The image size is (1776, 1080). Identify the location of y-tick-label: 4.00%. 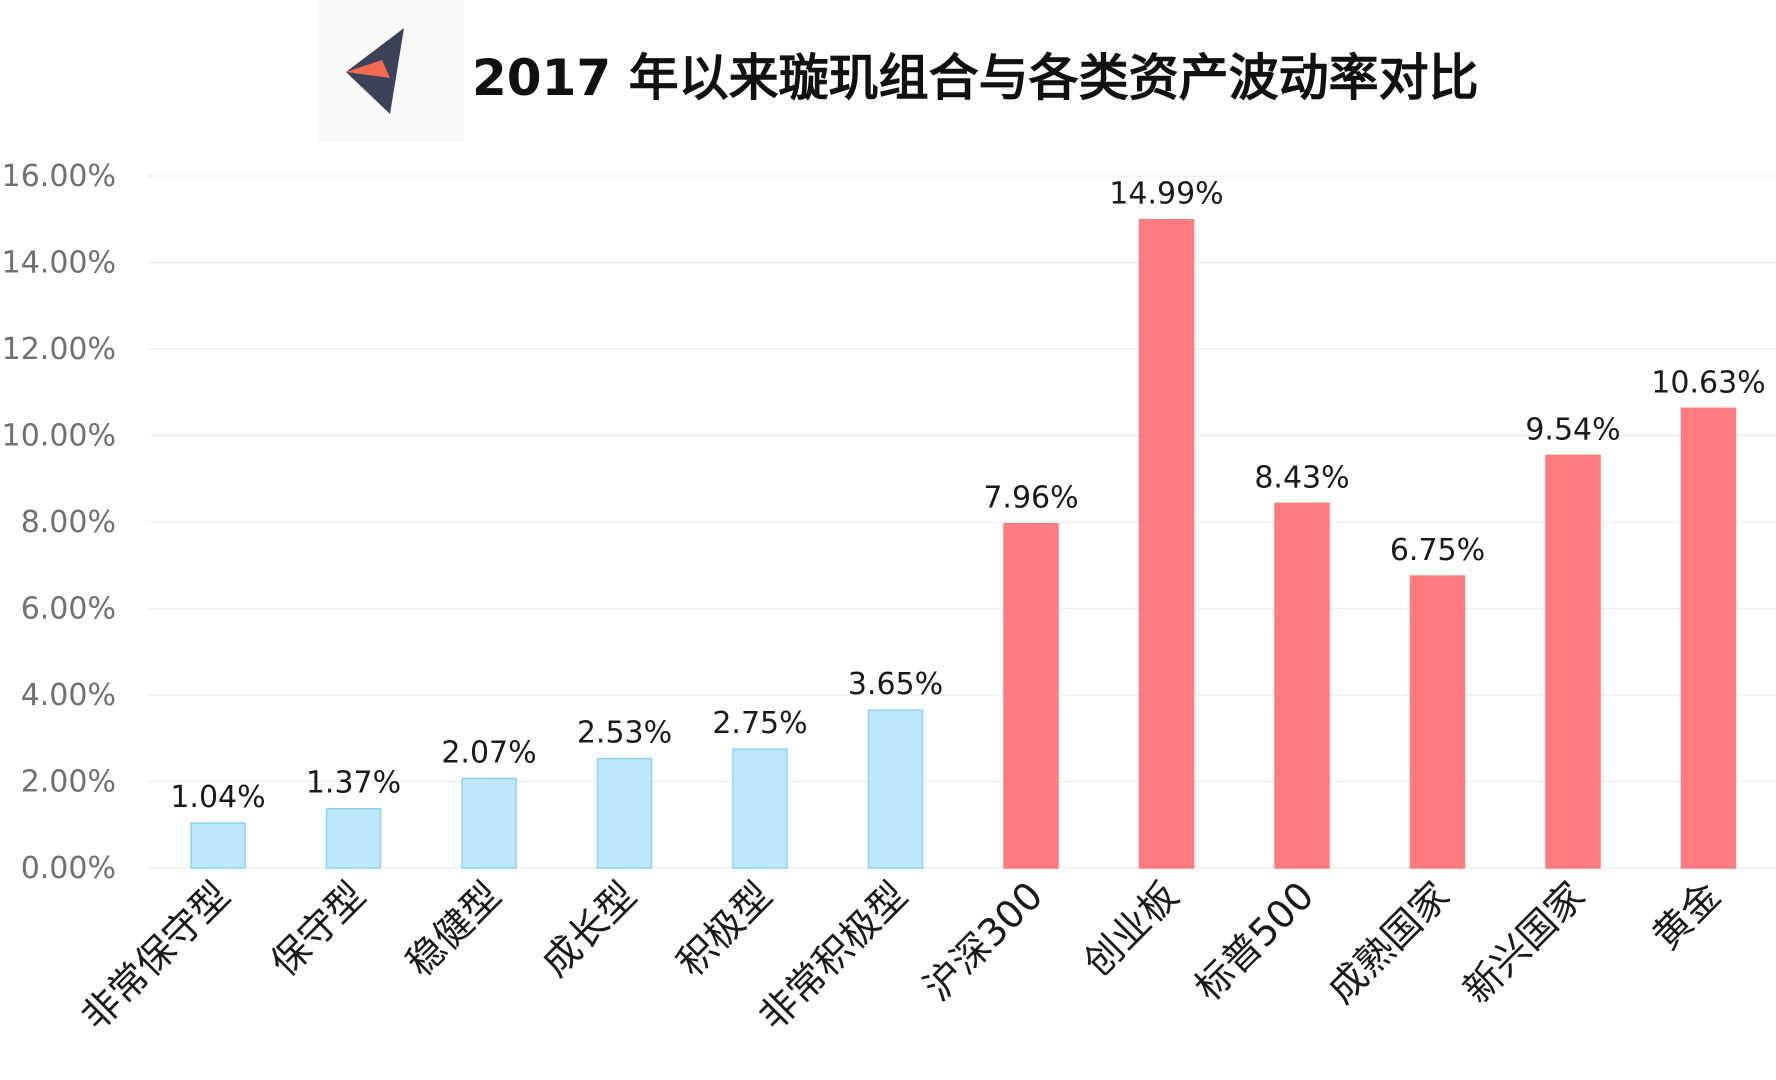
(68, 695).